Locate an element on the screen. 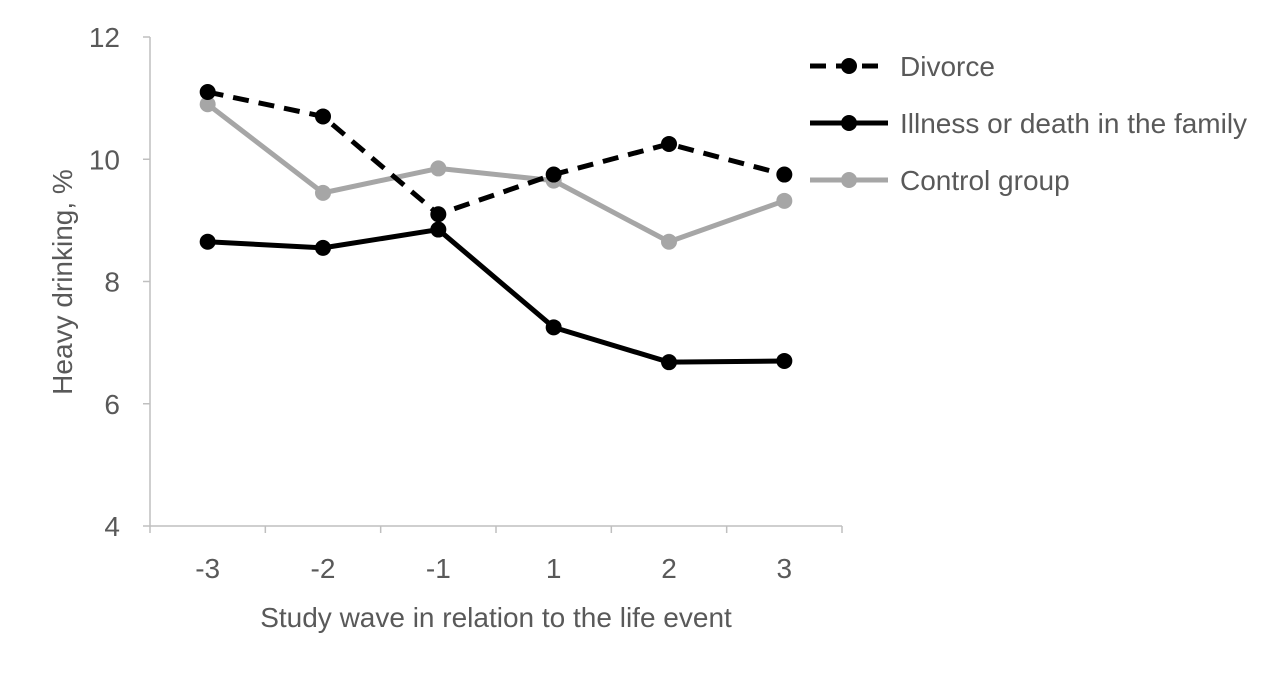  legend-label: Divorce is located at coordinates (947, 66).